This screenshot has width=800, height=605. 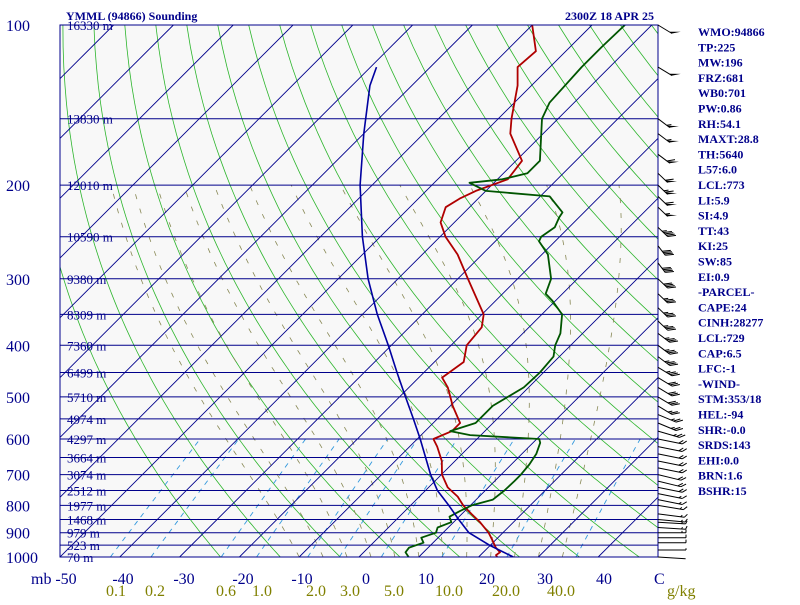 I want to click on temperature-tick-label: 40, so click(x=604, y=579).